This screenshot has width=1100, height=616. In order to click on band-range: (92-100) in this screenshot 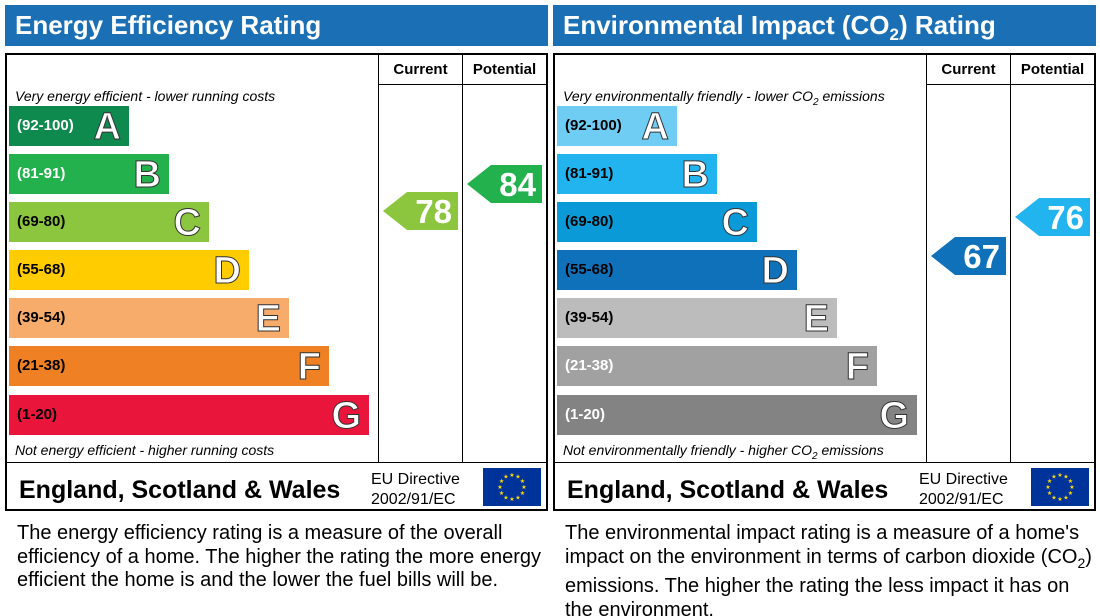, I will do `click(593, 125)`.